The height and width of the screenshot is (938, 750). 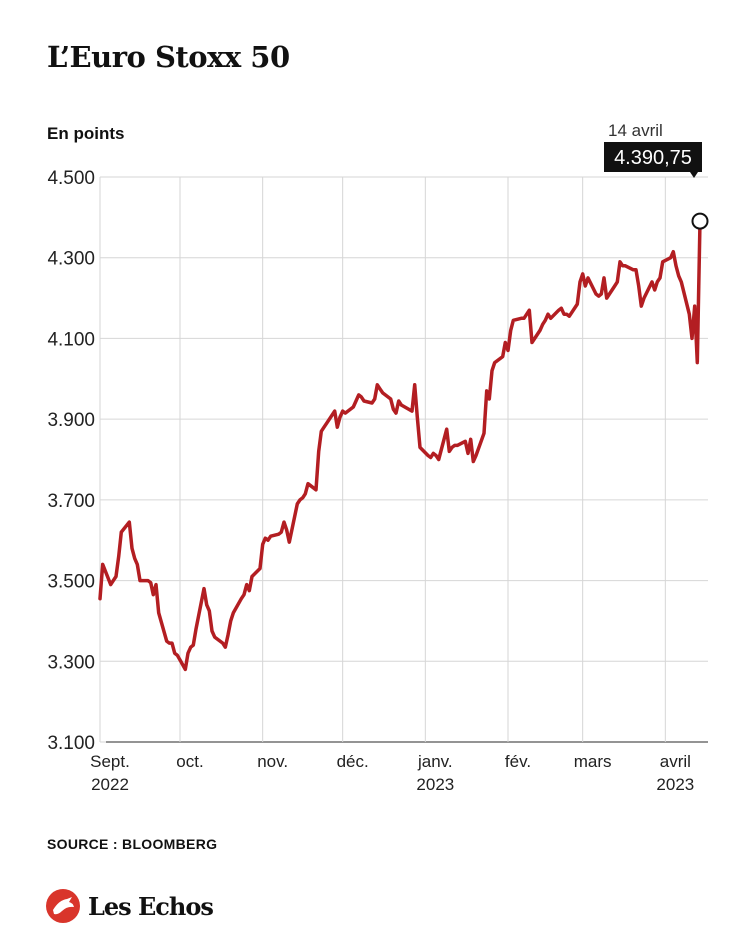 I want to click on source-note: SOURCE : BLOOMBERG, so click(x=132, y=844).